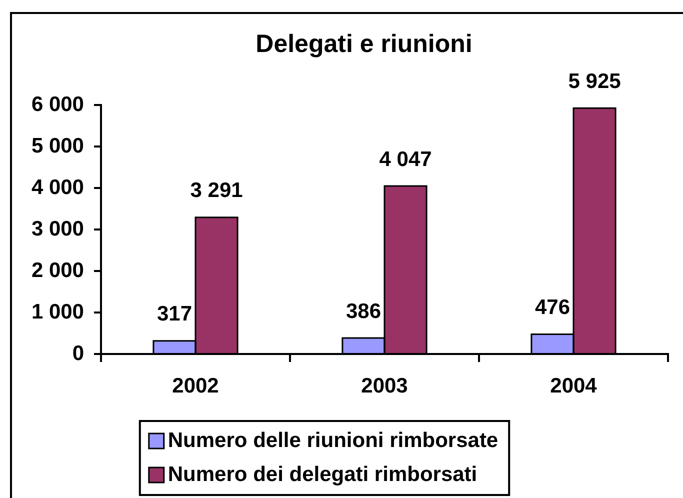 Image resolution: width=683 pixels, height=498 pixels. I want to click on data-label: 386, so click(363, 311).